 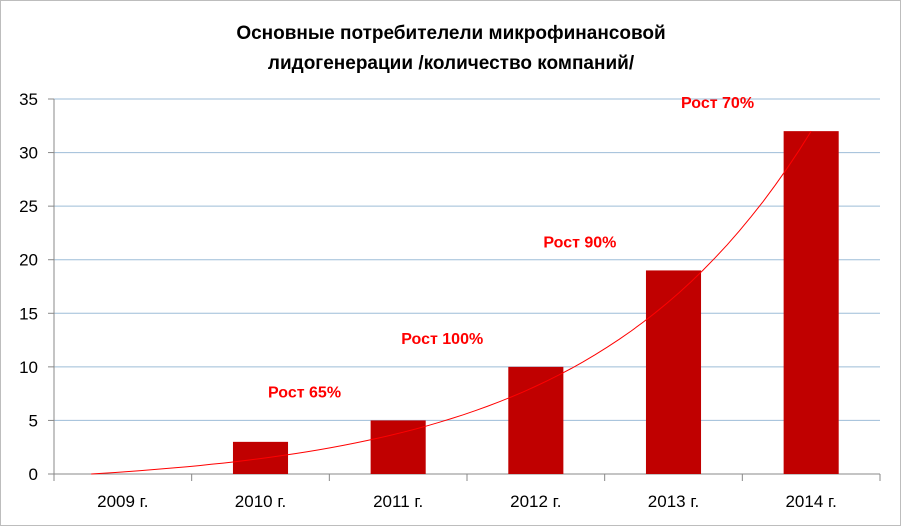 What do you see at coordinates (33, 474) in the screenshot?
I see `y-tick-label: 0` at bounding box center [33, 474].